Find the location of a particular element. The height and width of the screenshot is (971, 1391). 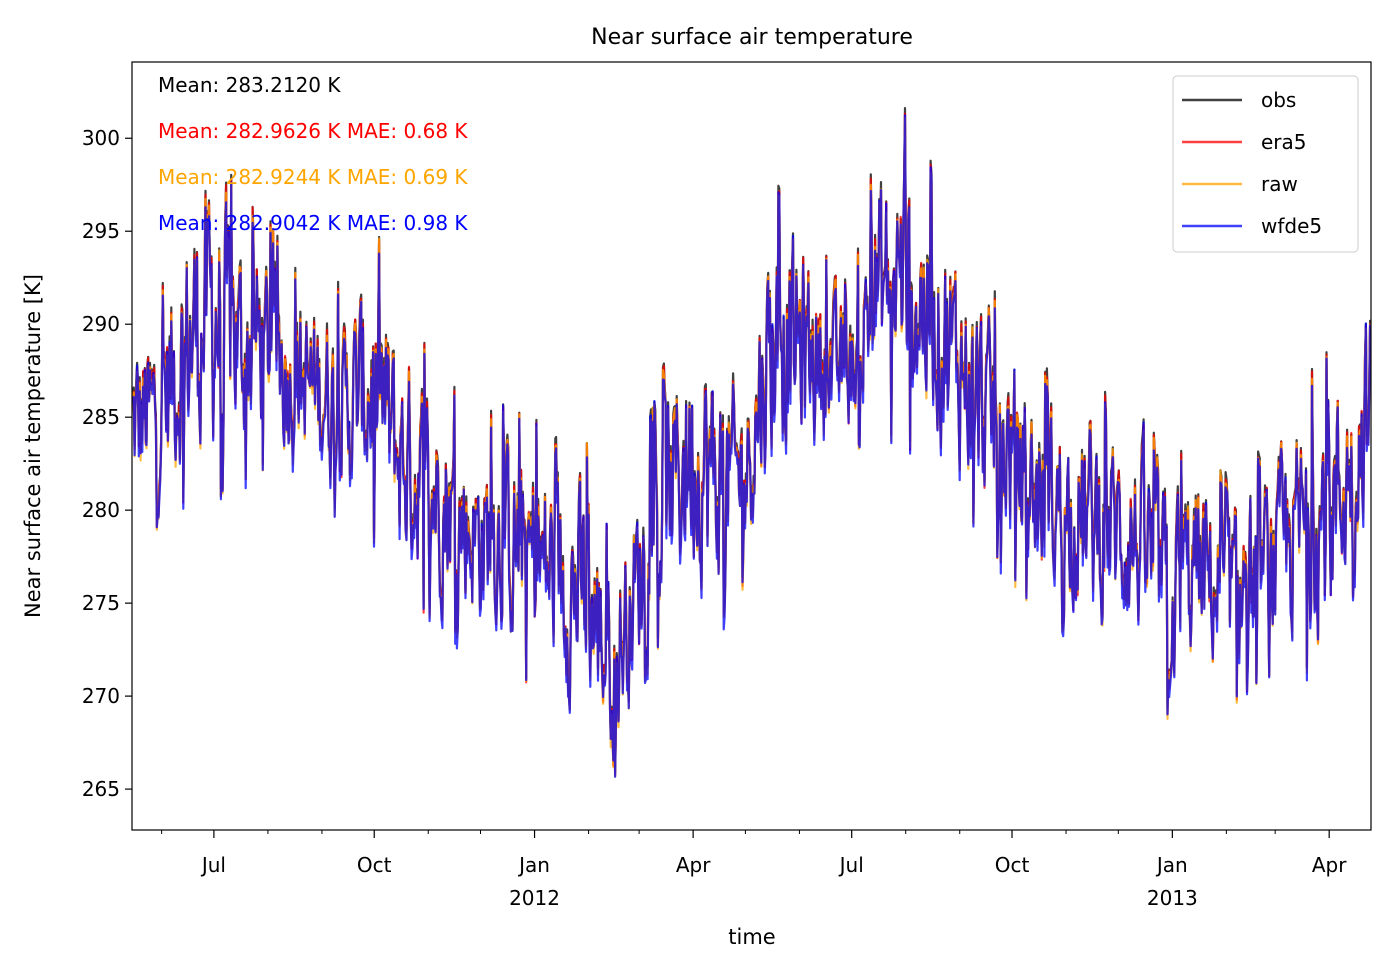

y-tick-label: 265 is located at coordinates (101, 789).